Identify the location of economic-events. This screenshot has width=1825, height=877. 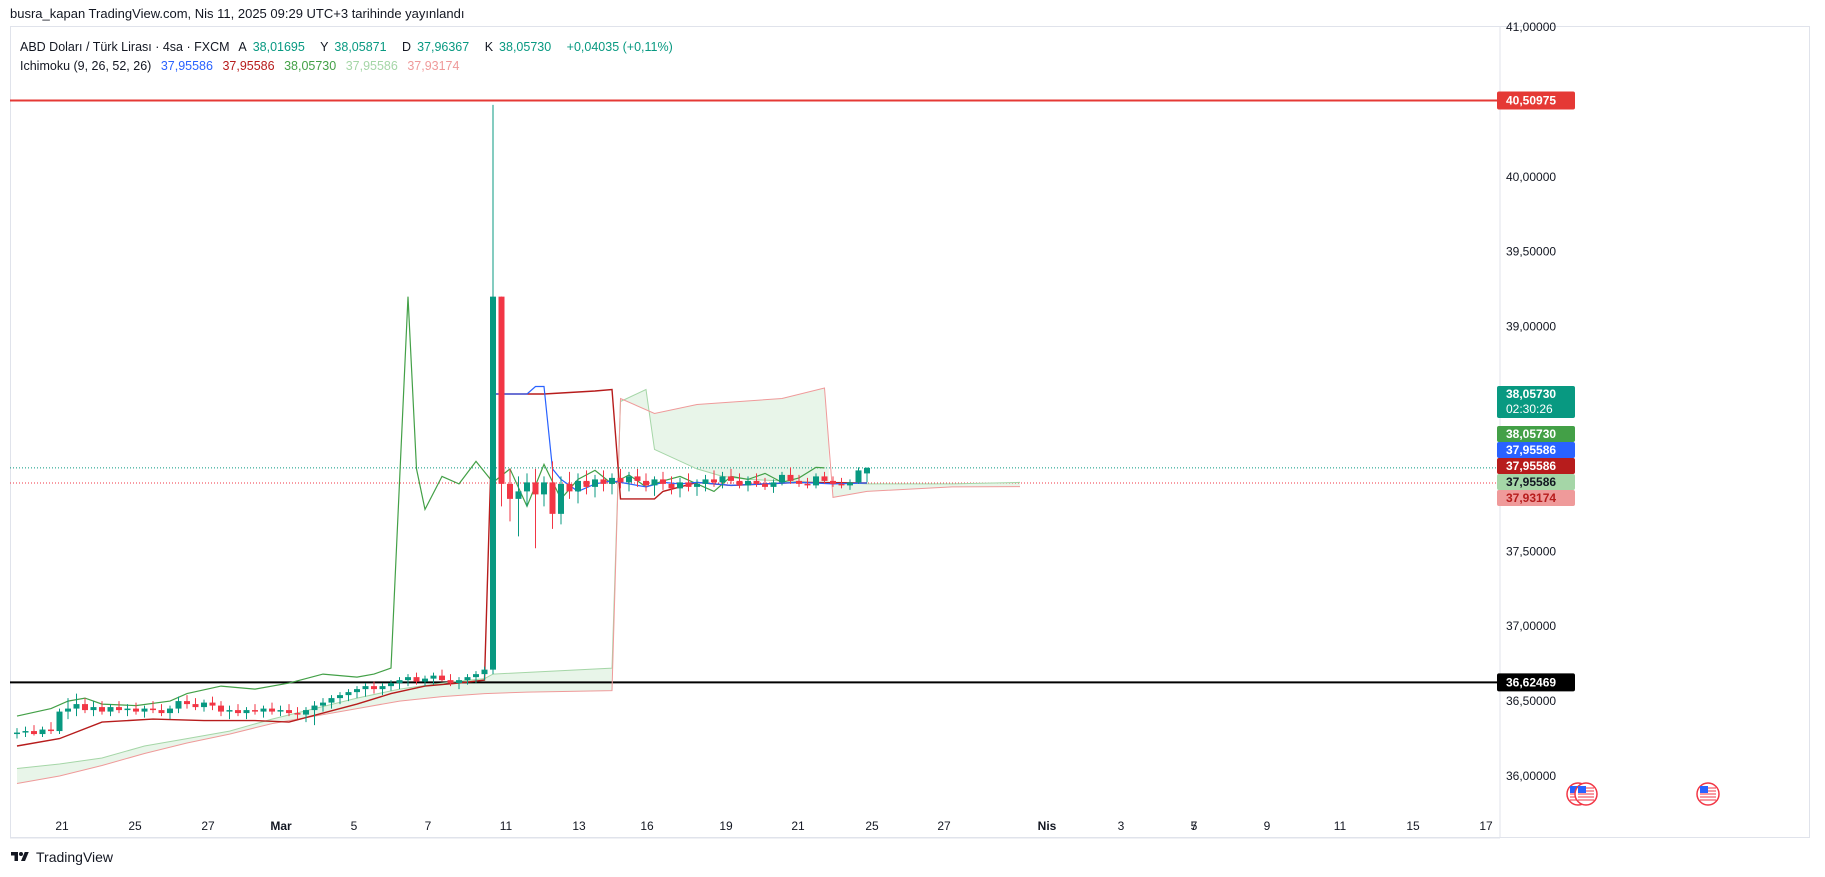
(1643, 794).